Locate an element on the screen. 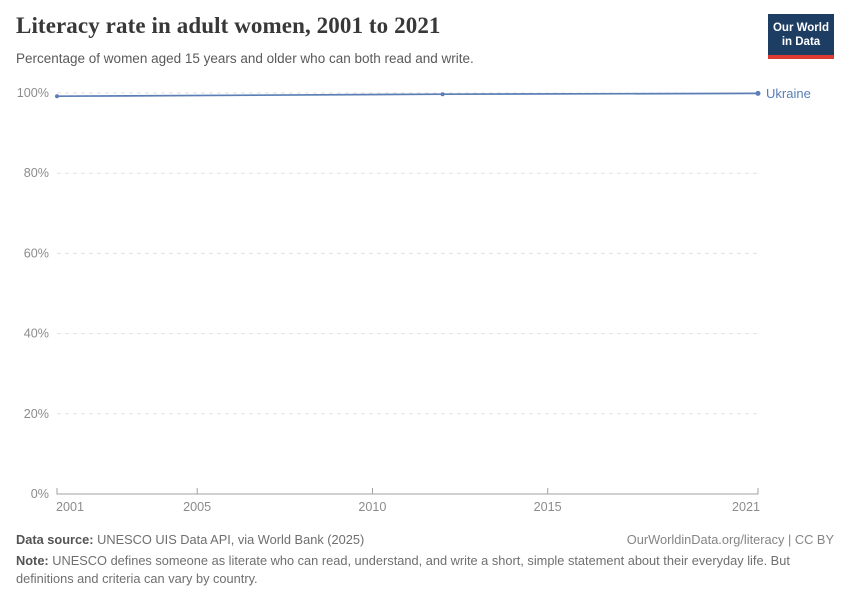  owid-logo: Our World in Data is located at coordinates (801, 37).